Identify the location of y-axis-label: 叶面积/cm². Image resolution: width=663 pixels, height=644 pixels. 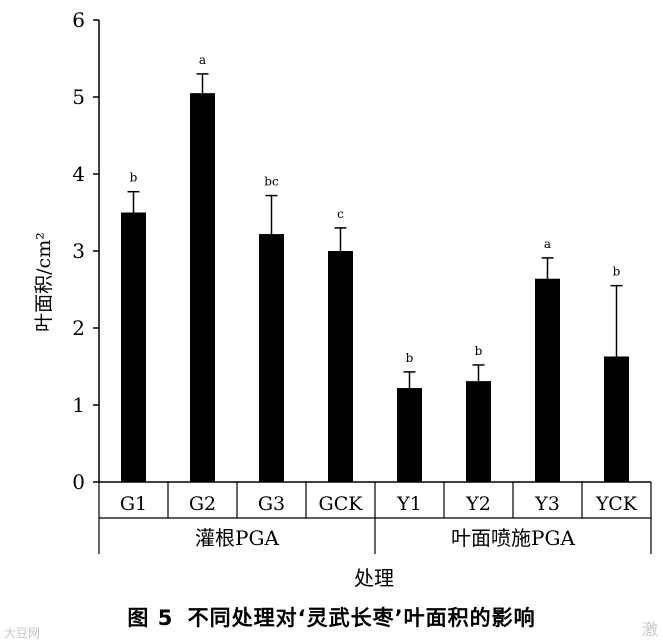
(44, 282).